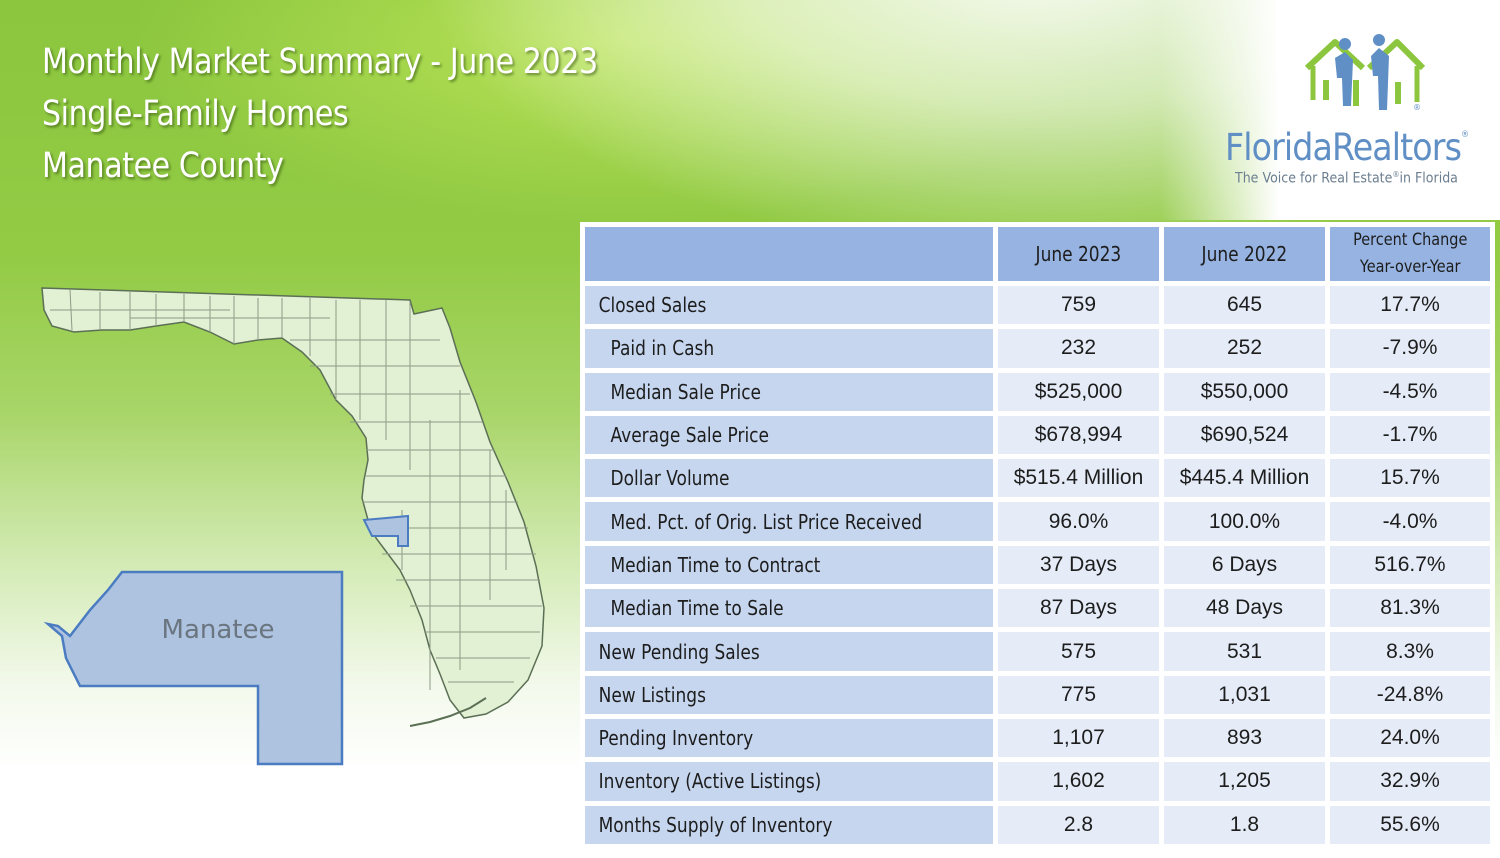  I want to click on manatee-county-label: Manatee, so click(218, 630).